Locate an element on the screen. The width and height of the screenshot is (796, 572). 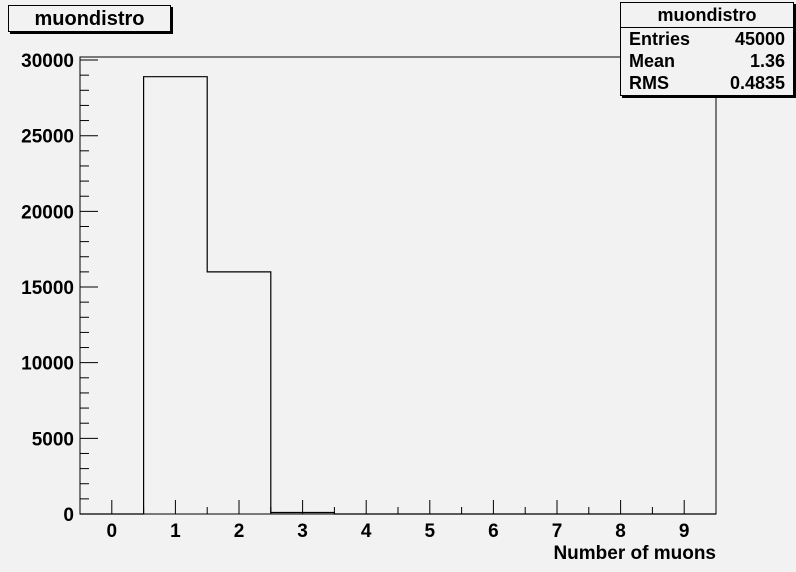
x-tick-label: 6 is located at coordinates (493, 531).